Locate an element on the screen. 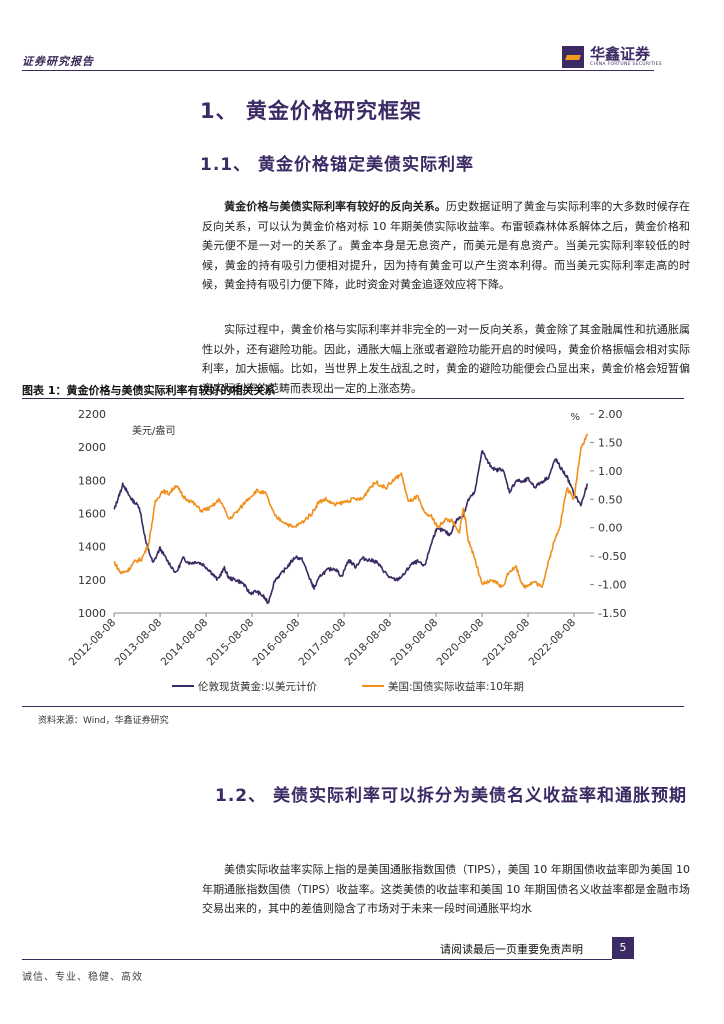 This screenshot has width=724, height=1024. left-tick-label: 1600 is located at coordinates (92, 514).